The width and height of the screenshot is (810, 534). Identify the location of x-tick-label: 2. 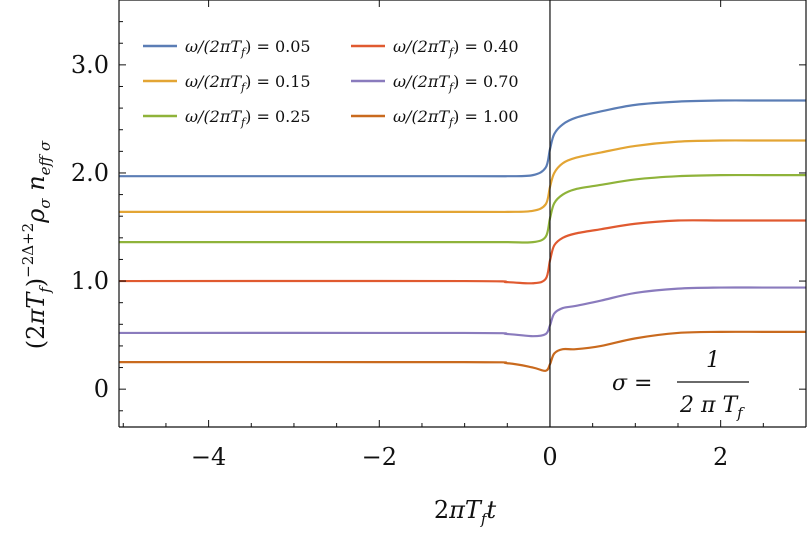
(720, 457).